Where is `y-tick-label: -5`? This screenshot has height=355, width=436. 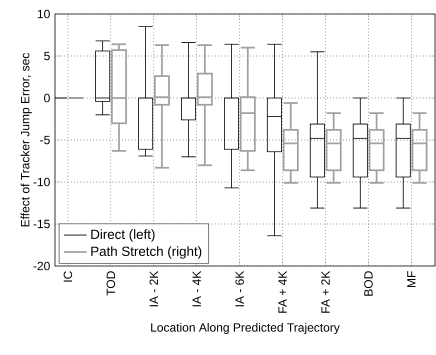 y-tick-label: -5 is located at coordinates (45, 140).